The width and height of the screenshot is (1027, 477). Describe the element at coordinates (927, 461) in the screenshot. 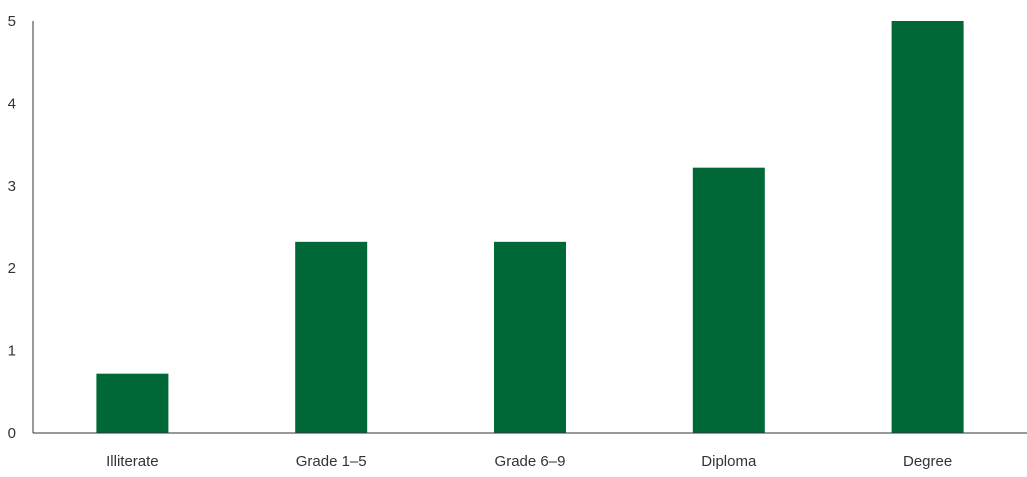

I see `x-tick-label: Degree` at that location.